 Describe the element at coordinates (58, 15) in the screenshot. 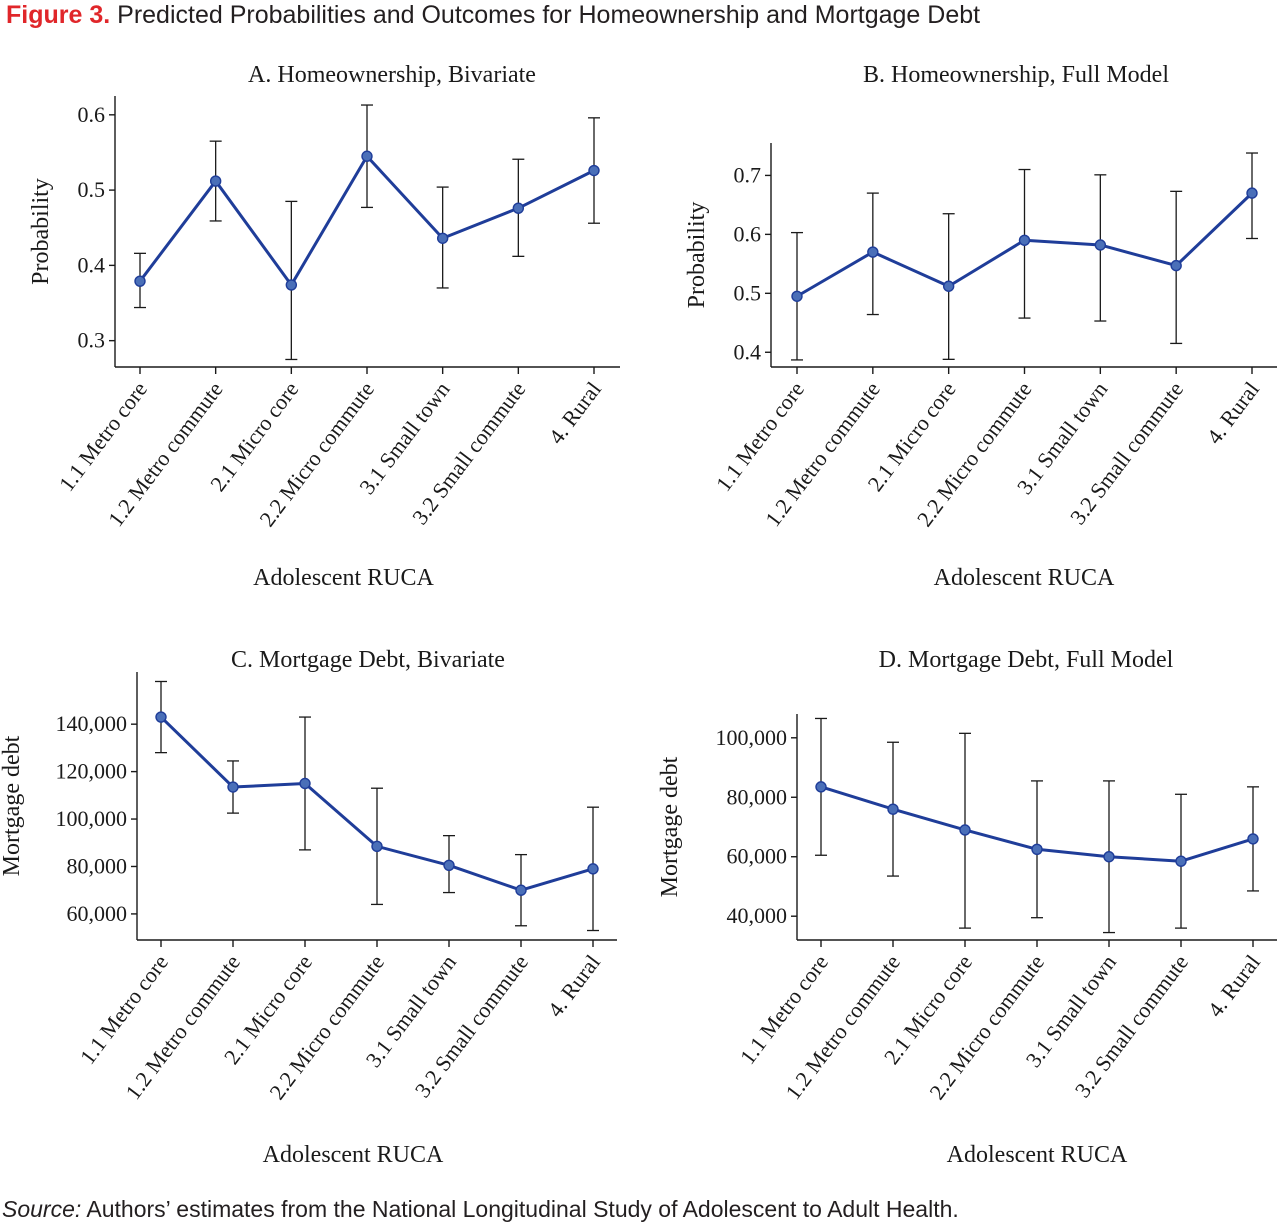

I see `figure-label: Figure 3.` at that location.